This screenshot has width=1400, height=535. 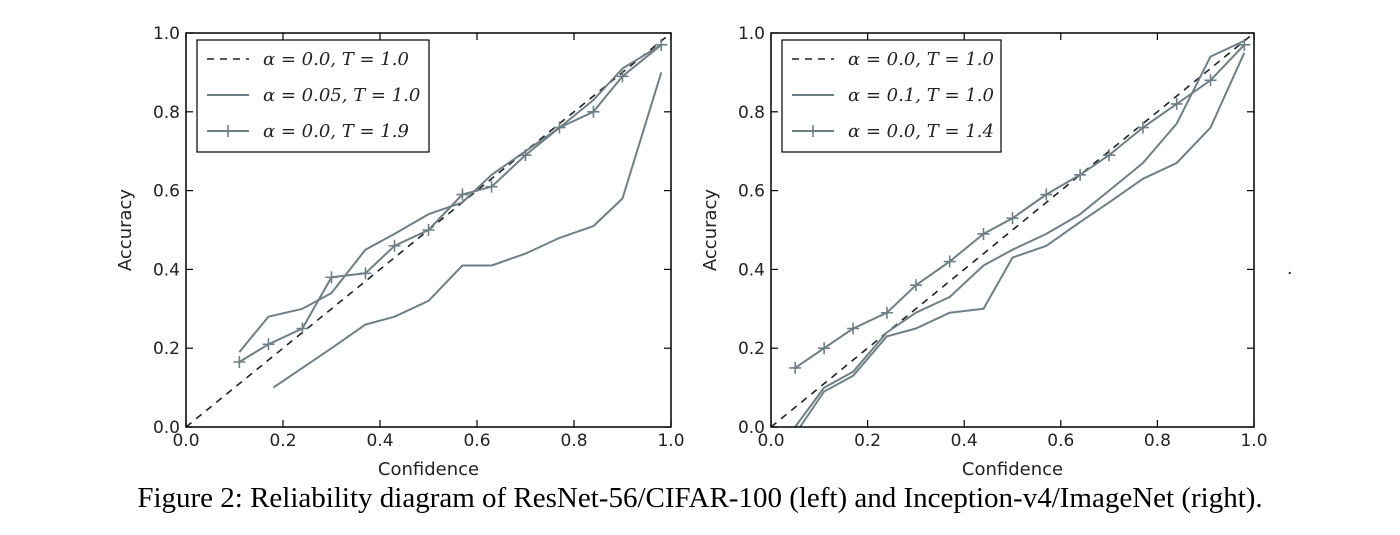 What do you see at coordinates (921, 95) in the screenshot?
I see `legend-entry: α = 0.1, T = 1.0` at bounding box center [921, 95].